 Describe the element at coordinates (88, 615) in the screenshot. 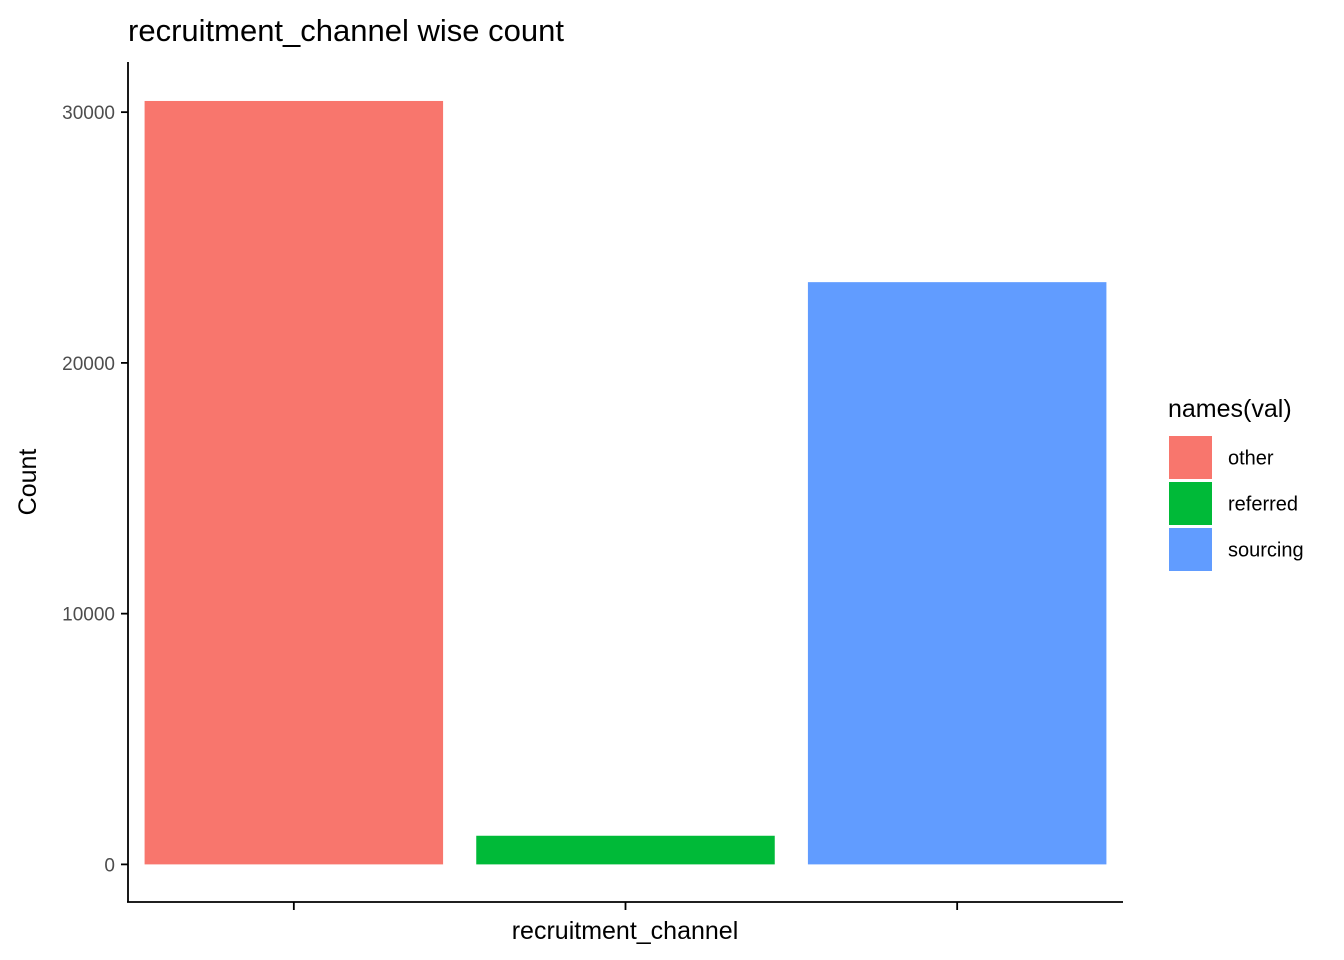

I see `y-tick-label: 10000` at that location.